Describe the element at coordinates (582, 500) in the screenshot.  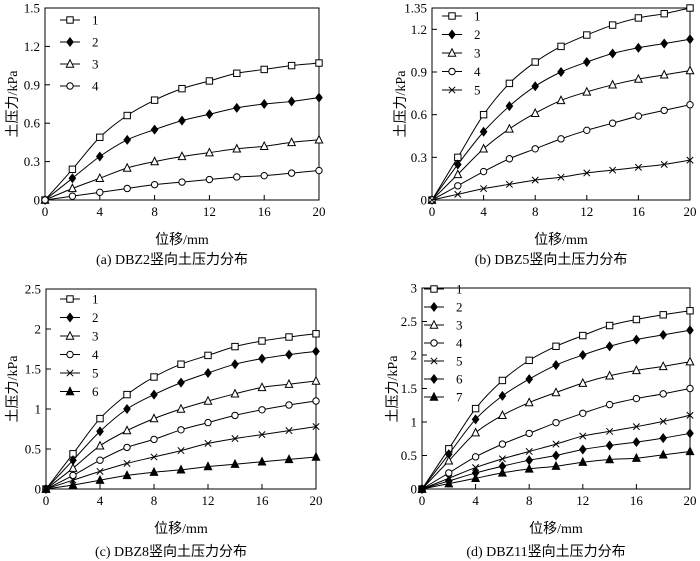
I see `x-tick-label: 12` at that location.